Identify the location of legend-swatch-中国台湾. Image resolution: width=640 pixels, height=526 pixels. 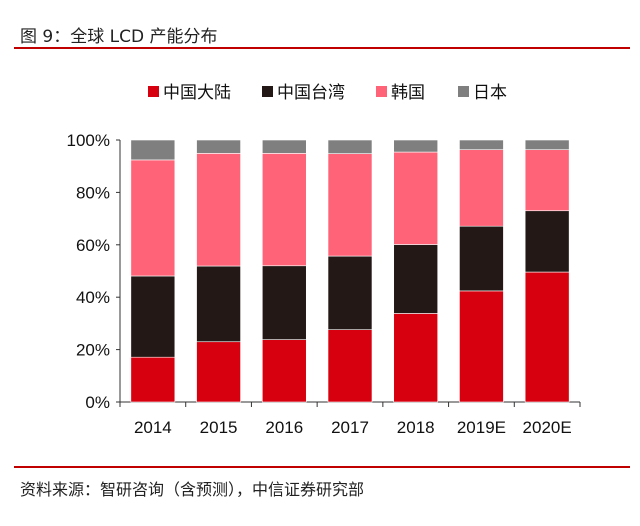
(267, 91).